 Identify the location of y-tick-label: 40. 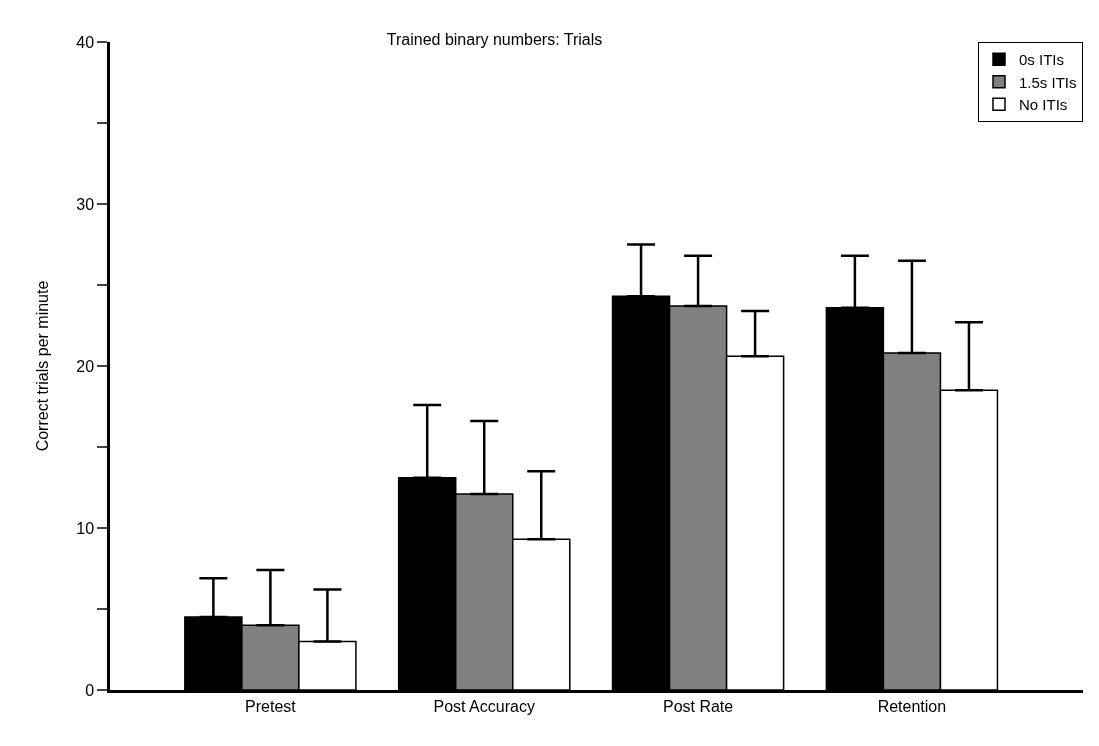
(85, 42).